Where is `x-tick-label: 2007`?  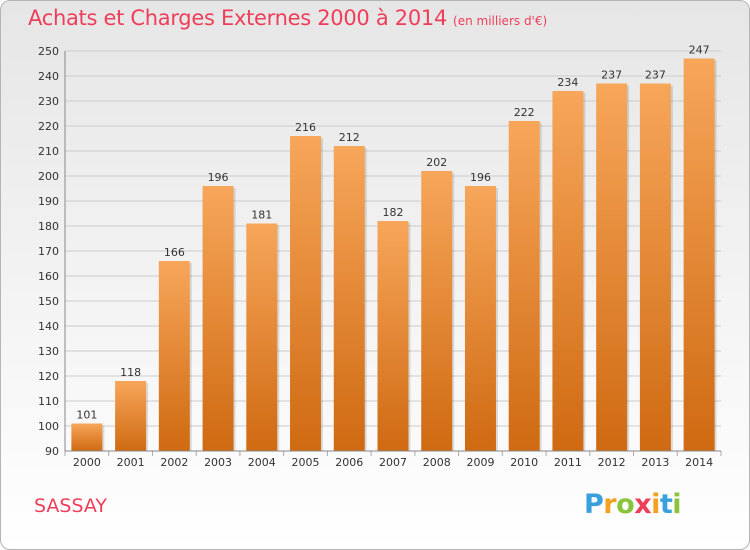 x-tick-label: 2007 is located at coordinates (393, 462).